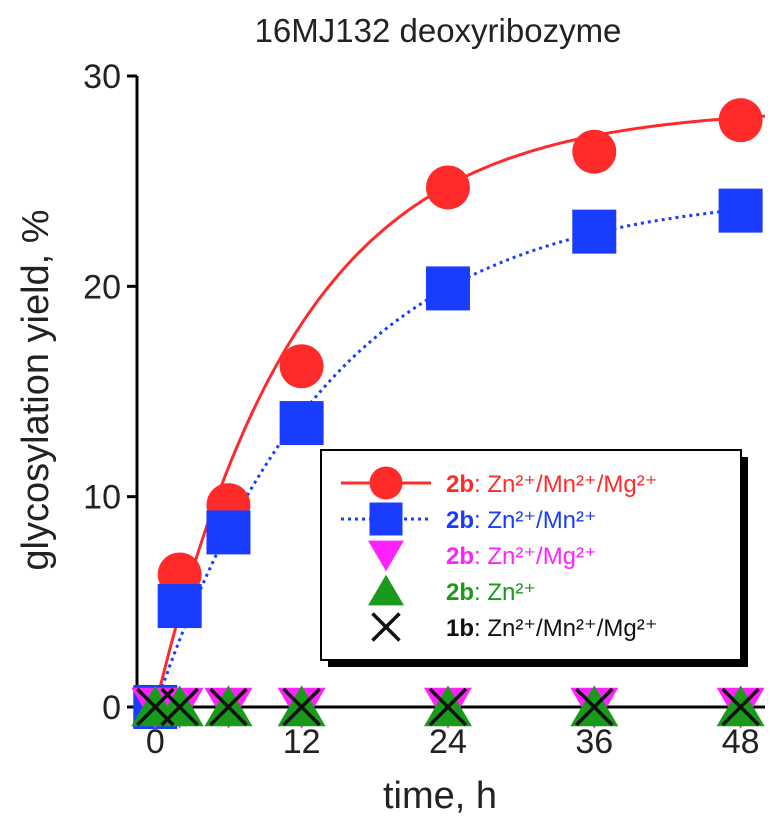 Image resolution: width=782 pixels, height=830 pixels. What do you see at coordinates (102, 77) in the screenshot?
I see `y-tick-label: 30` at bounding box center [102, 77].